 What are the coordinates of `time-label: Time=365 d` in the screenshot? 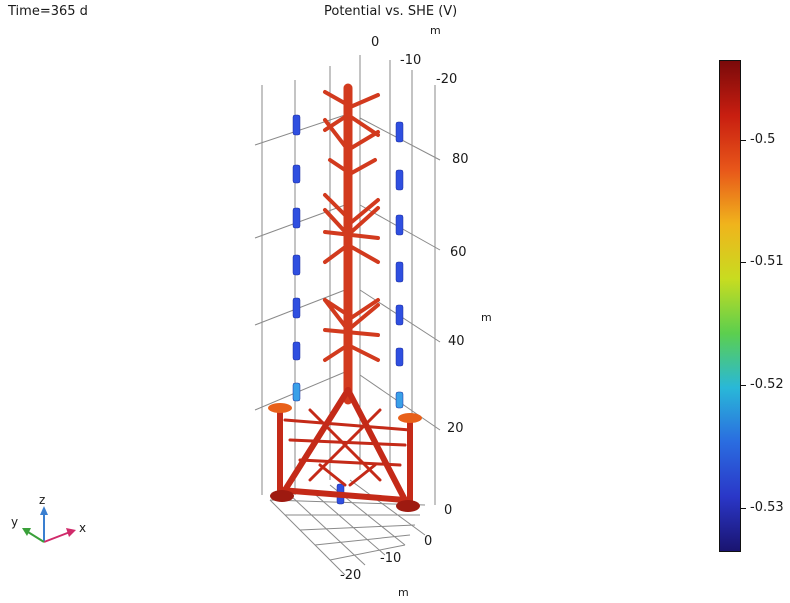 It's located at (48, 11).